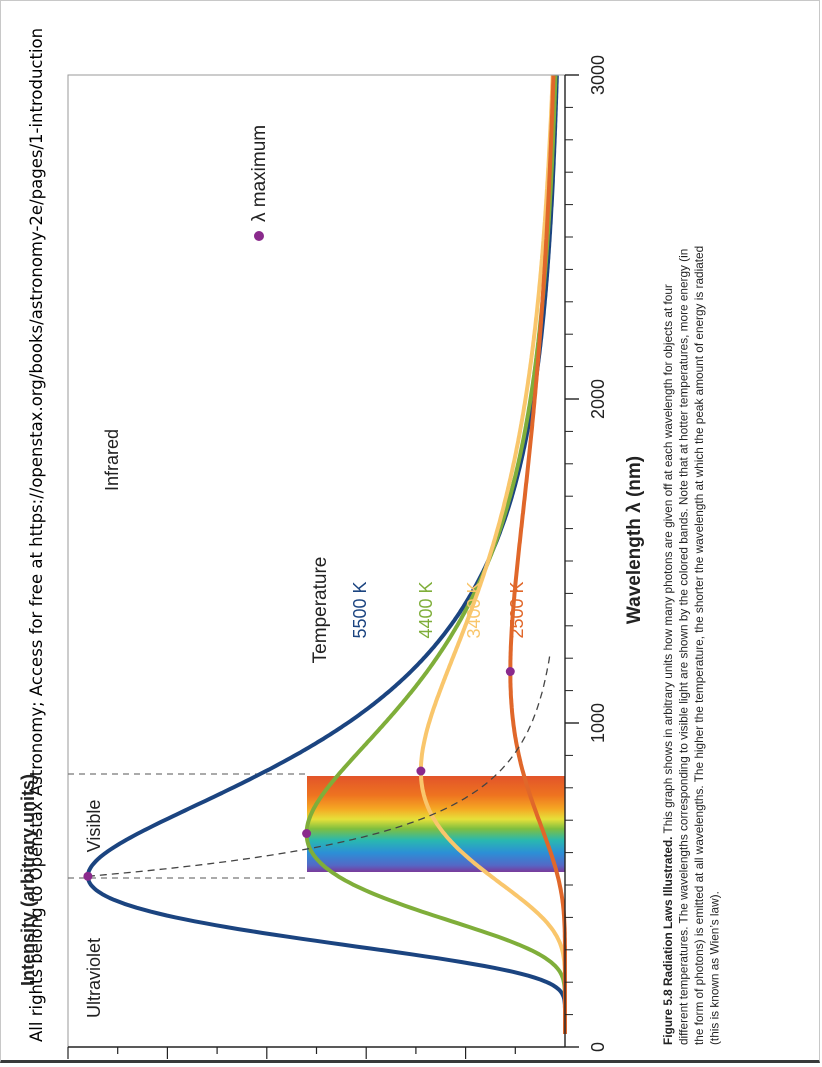 This screenshot has height=1067, width=822. I want to click on legend-entry-4400k: 4400 K, so click(426, 609).